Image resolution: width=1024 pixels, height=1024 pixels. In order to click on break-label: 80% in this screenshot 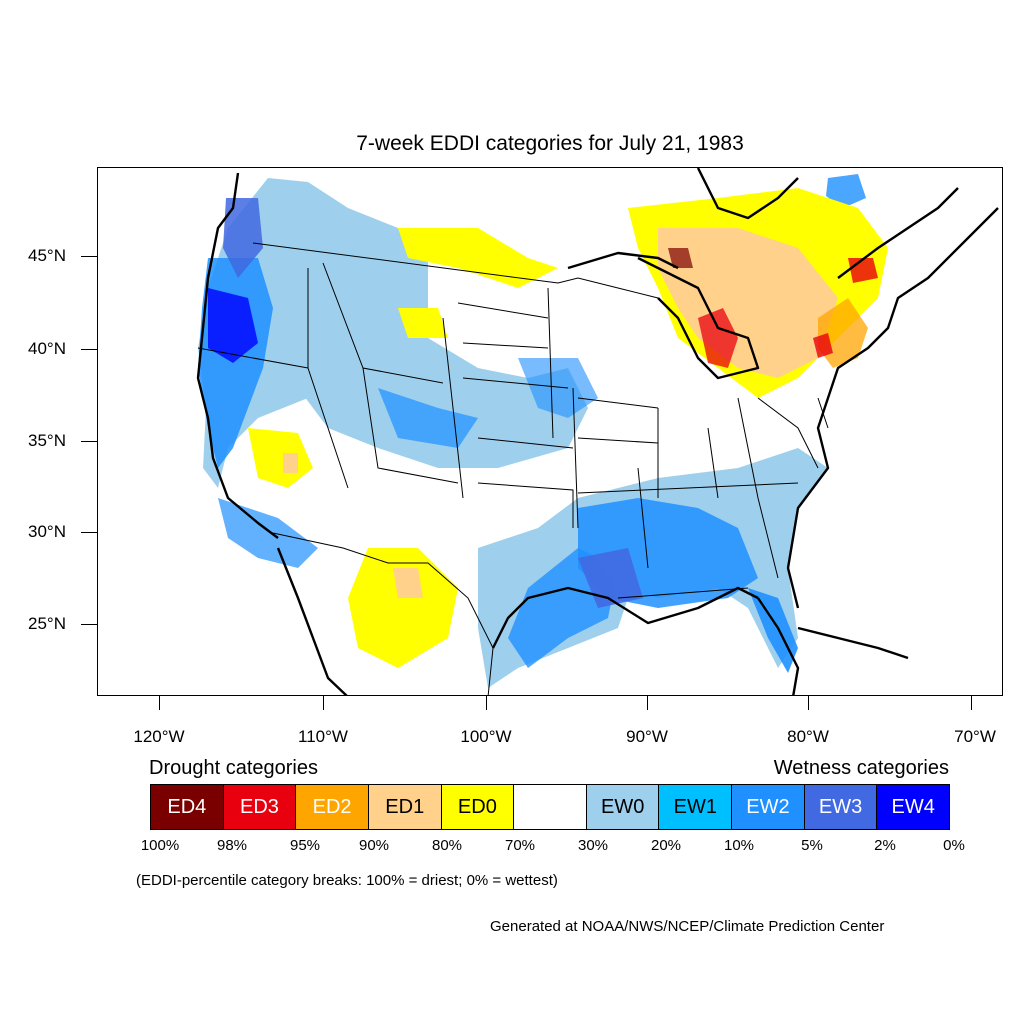, I will do `click(447, 845)`.